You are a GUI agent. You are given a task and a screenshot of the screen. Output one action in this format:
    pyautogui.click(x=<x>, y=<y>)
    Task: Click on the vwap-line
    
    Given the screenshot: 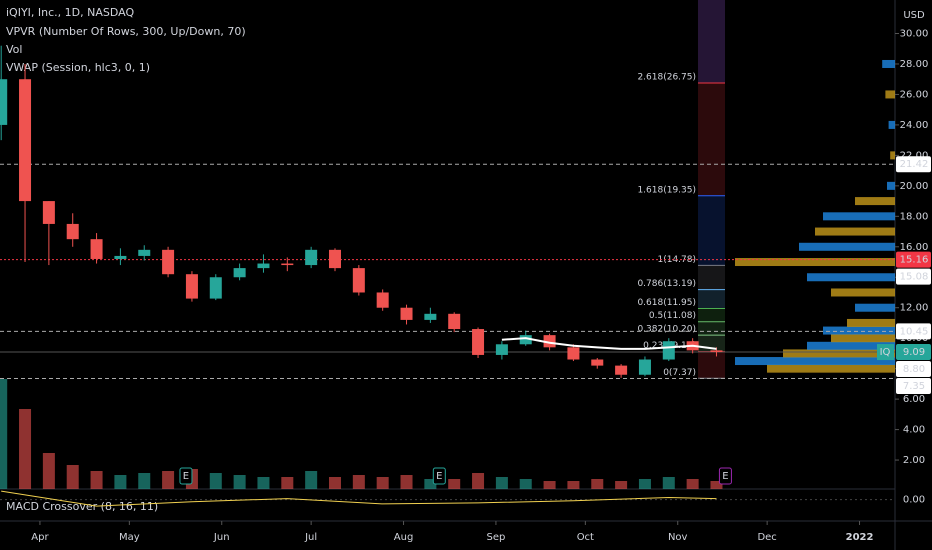 What is the action you would take?
    pyautogui.click(x=609, y=343)
    